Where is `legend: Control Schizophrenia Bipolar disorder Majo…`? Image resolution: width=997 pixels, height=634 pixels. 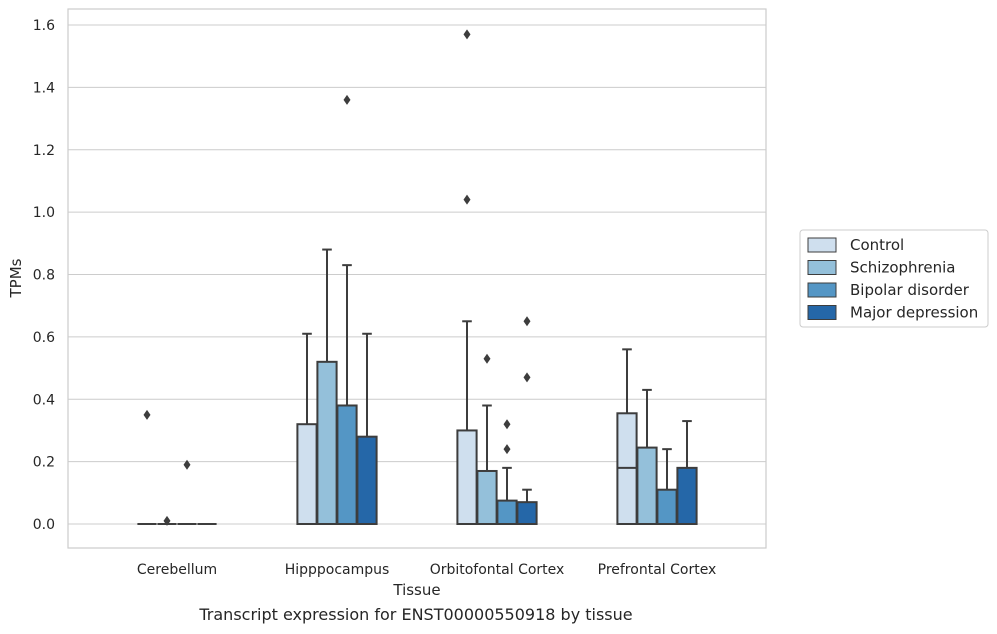
legend: Control Schizophrenia Bipolar disorder Majo… is located at coordinates (894, 278).